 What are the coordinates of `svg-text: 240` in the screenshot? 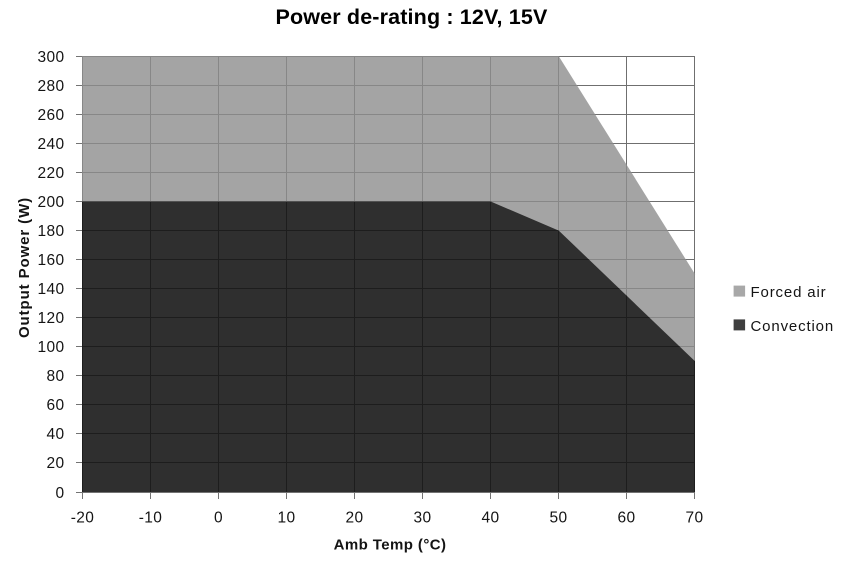 It's located at (50, 144).